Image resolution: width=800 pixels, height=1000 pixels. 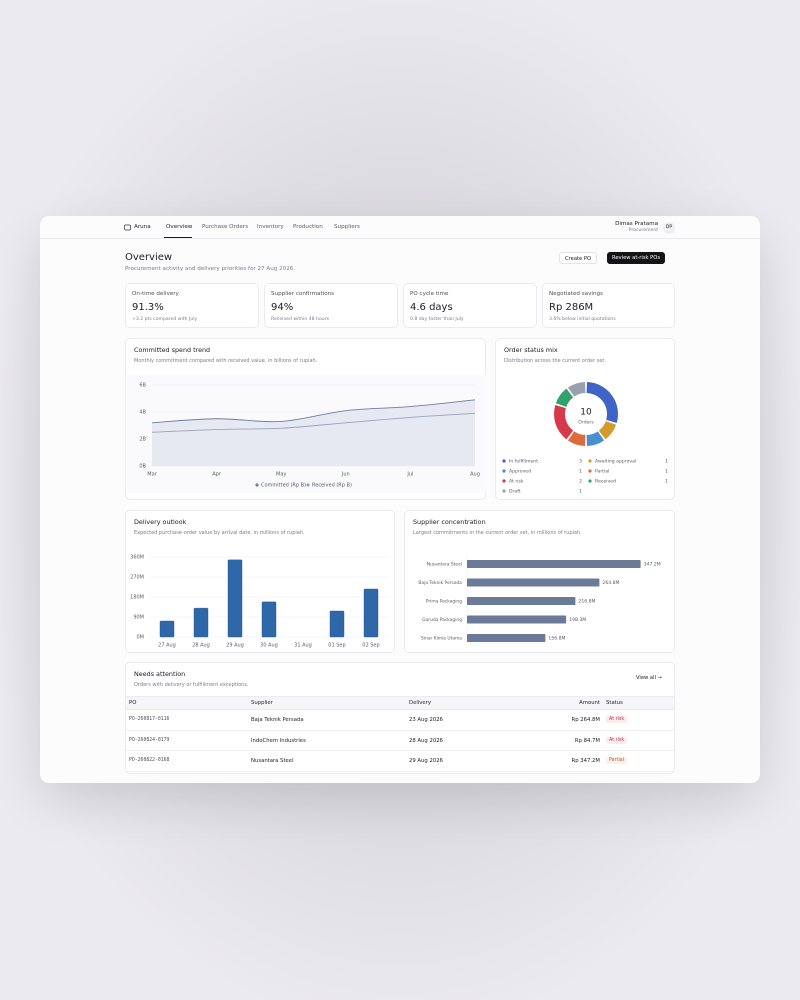 What do you see at coordinates (217, 475) in the screenshot?
I see `x-tick-label: Apr` at bounding box center [217, 475].